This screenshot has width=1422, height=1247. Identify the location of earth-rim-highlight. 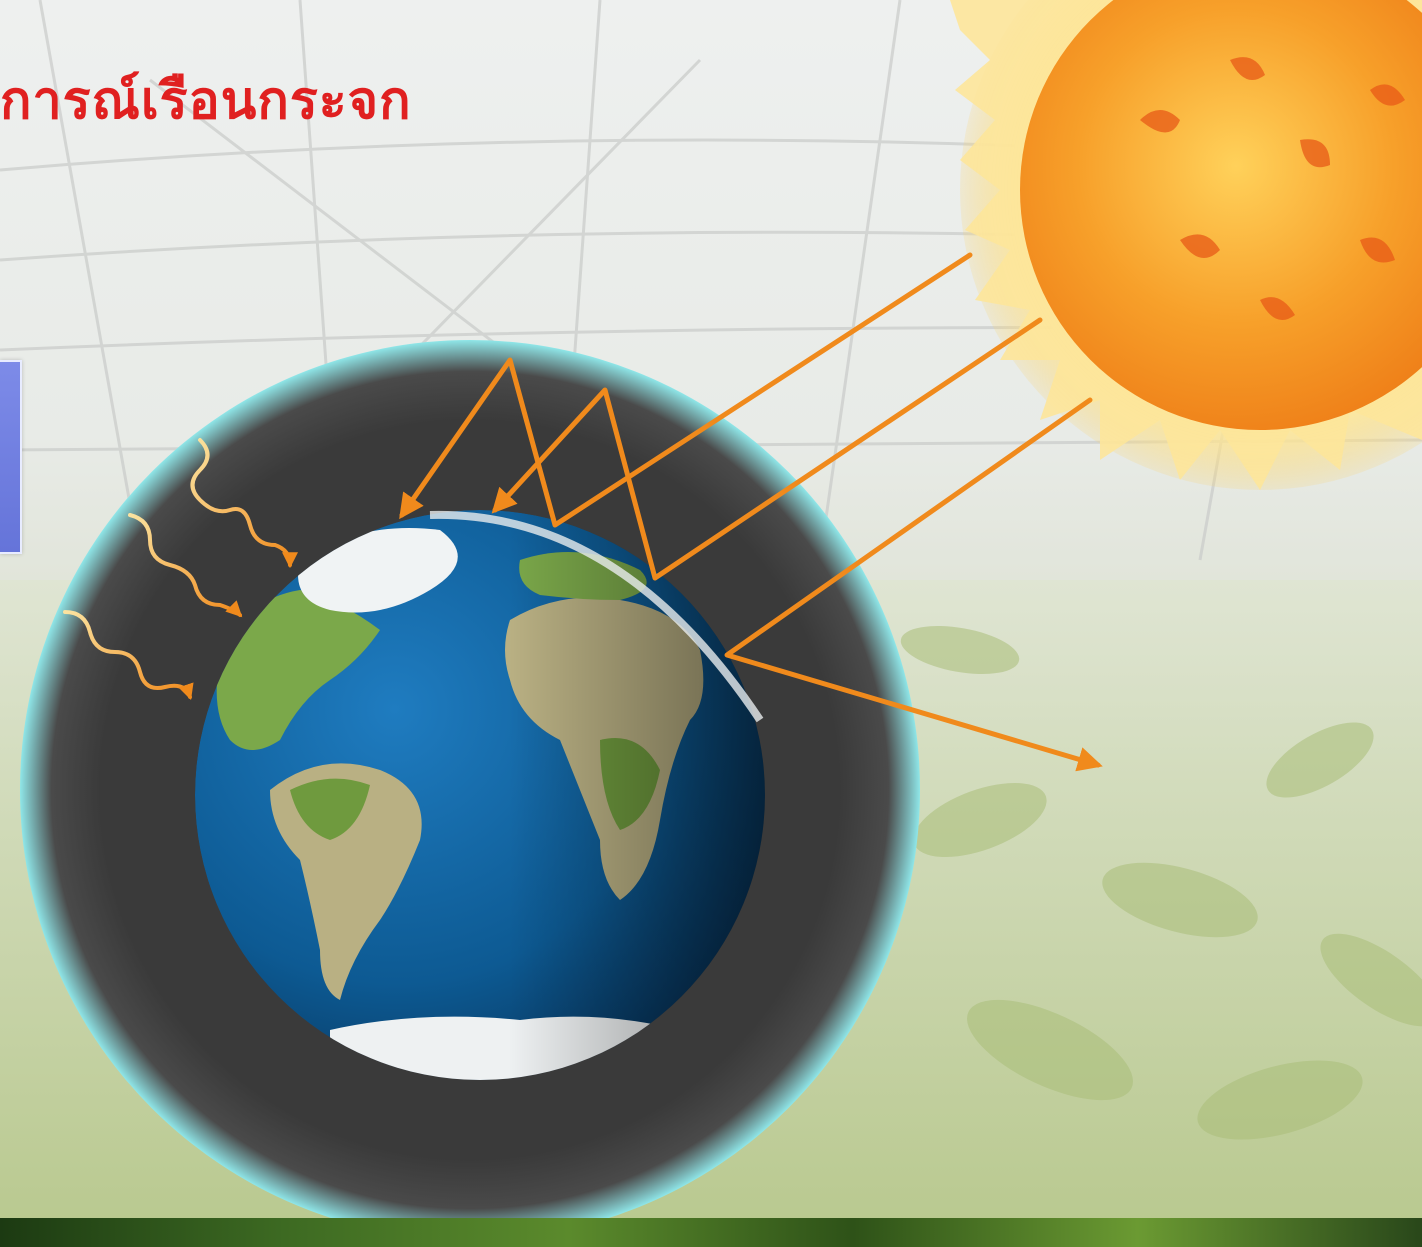
(596, 616).